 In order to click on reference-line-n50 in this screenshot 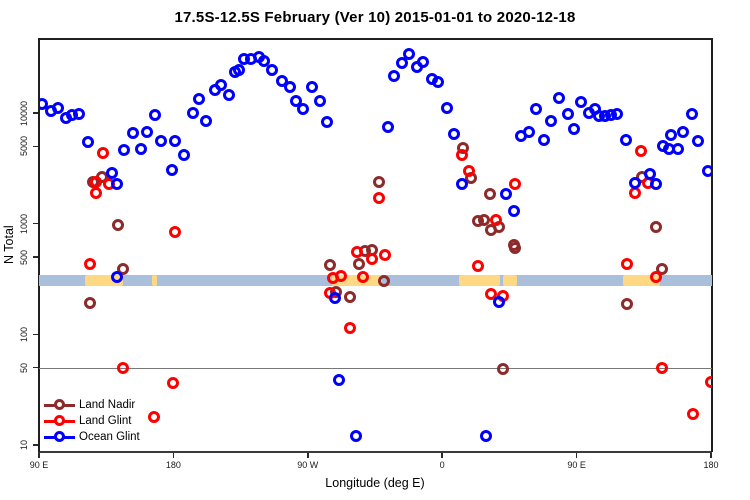, I will do `click(375, 368)`.